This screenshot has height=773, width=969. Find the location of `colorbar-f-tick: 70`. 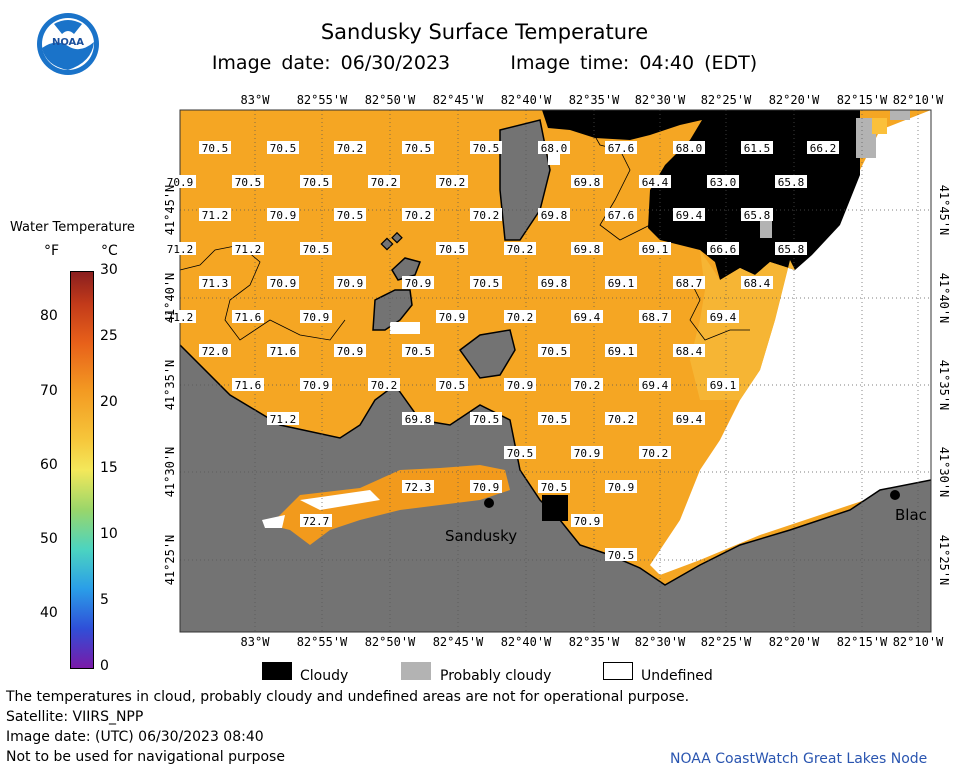

colorbar-f-tick: 70 is located at coordinates (49, 391).